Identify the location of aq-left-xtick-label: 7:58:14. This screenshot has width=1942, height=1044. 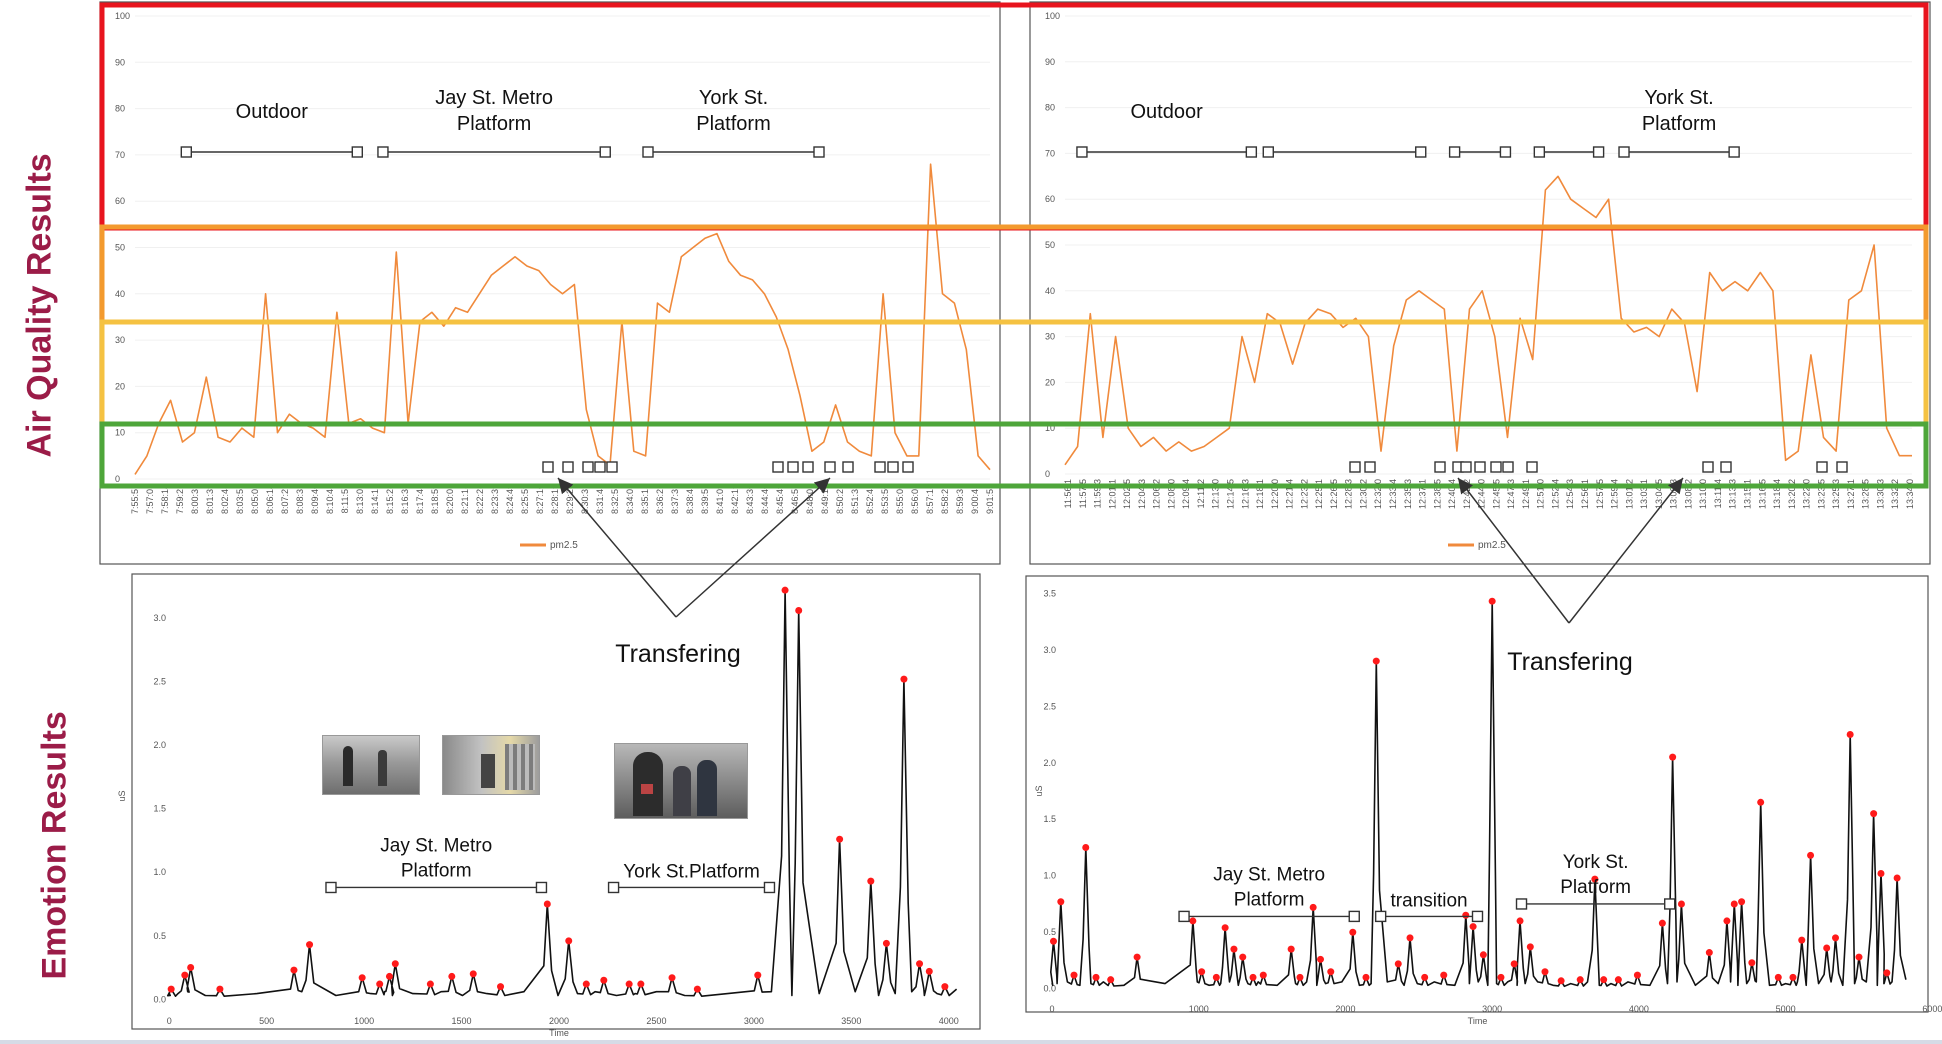
(165, 499).